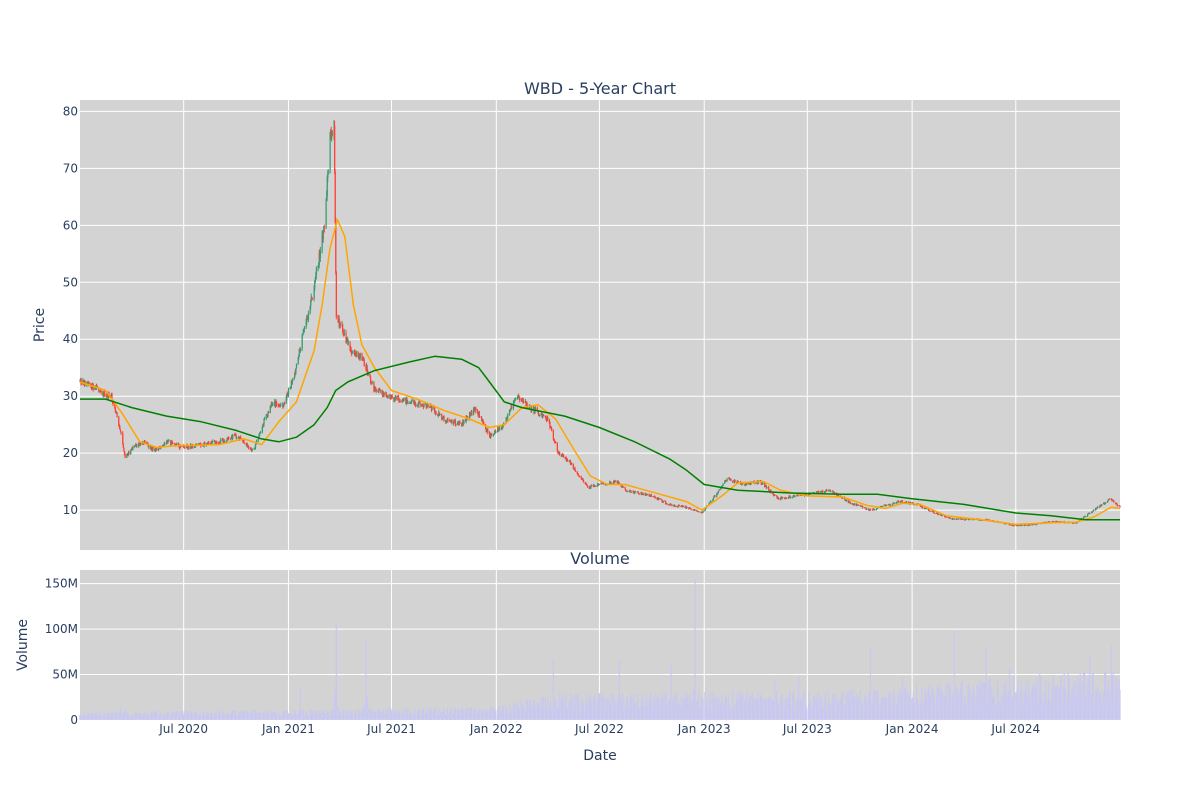 The width and height of the screenshot is (1200, 800). What do you see at coordinates (70, 225) in the screenshot?
I see `price-y-tick-label: 60` at bounding box center [70, 225].